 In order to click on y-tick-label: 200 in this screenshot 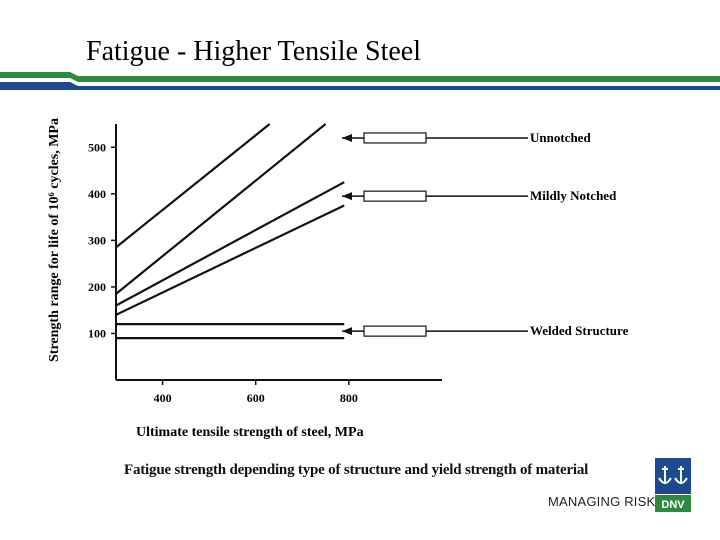, I will do `click(97, 287)`.